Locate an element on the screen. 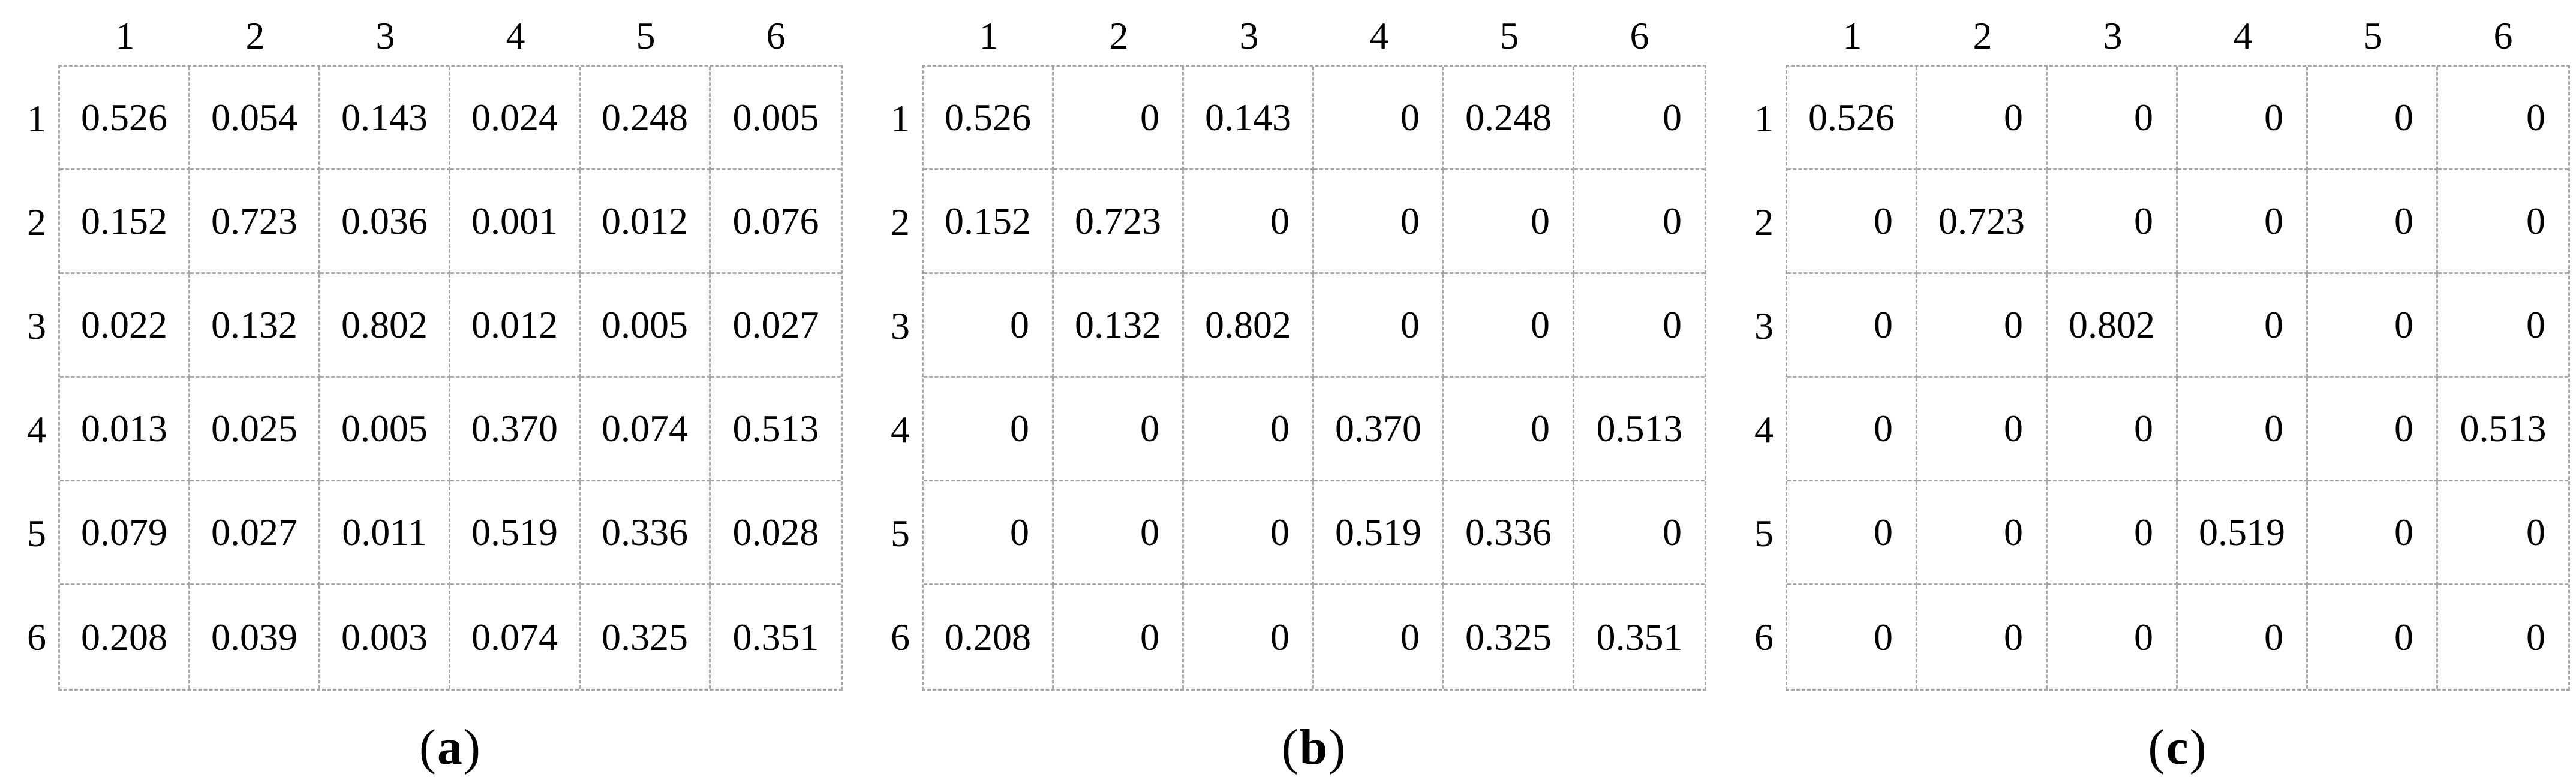 The height and width of the screenshot is (780, 2576). matrix-cell: 0.022 is located at coordinates (125, 326).